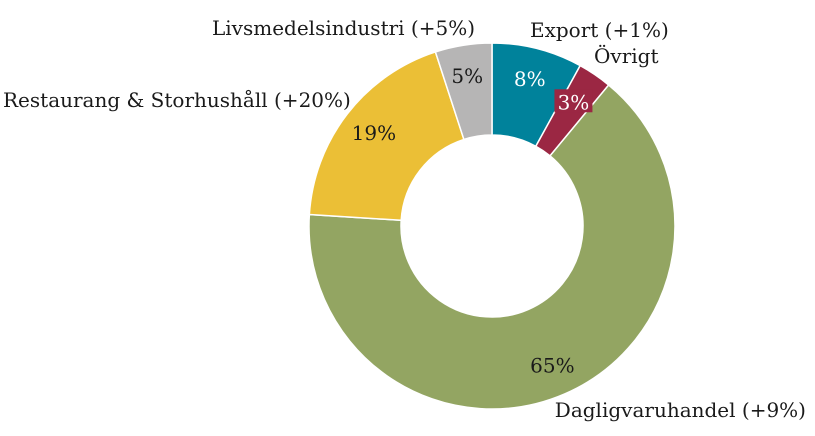  What do you see at coordinates (374, 133) in the screenshot?
I see `value-label-restaurang: 19%` at bounding box center [374, 133].